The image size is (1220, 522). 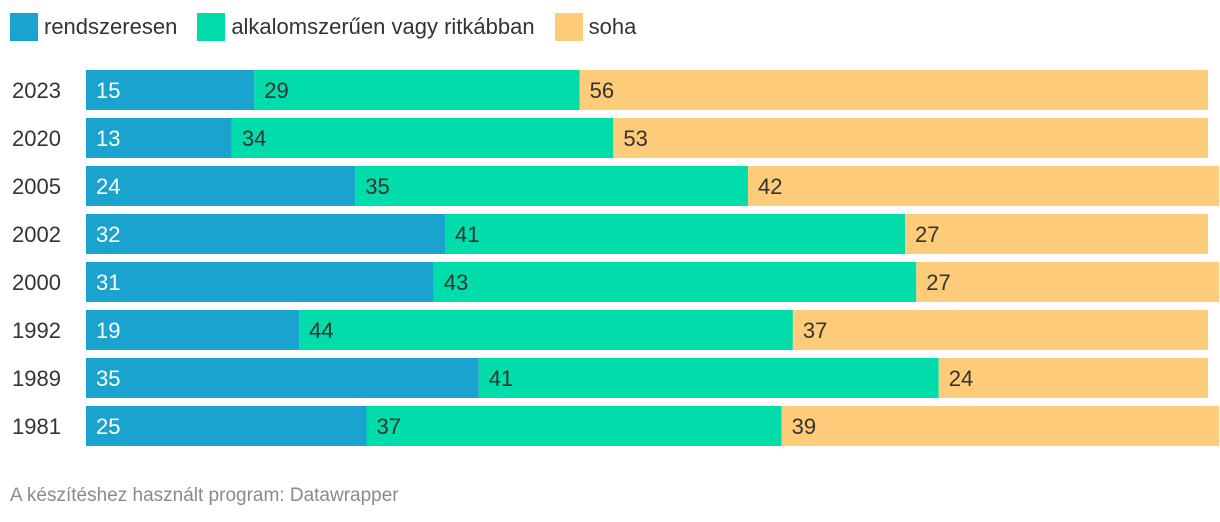 I want to click on data-label-occasionally-1989: 41, so click(x=501, y=378).